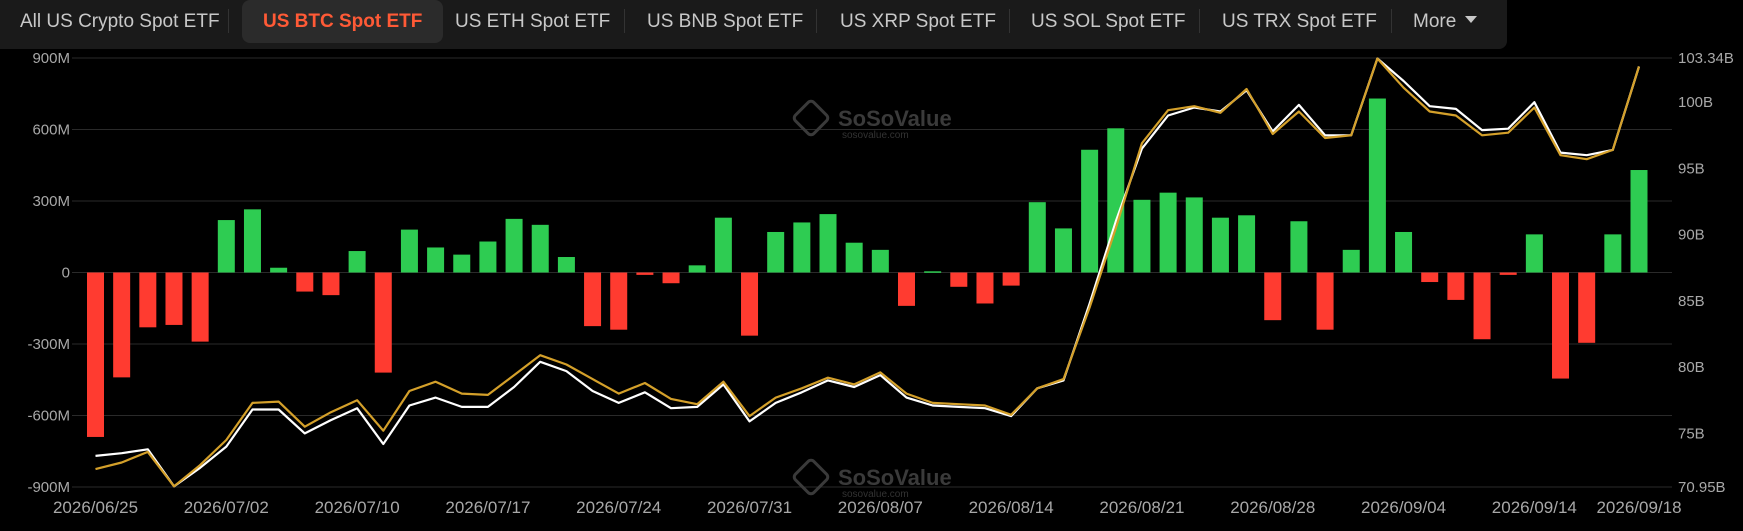  I want to click on tab-all-us-crypto-spot-etf: All US Crypto Spot ETF, so click(120, 21).